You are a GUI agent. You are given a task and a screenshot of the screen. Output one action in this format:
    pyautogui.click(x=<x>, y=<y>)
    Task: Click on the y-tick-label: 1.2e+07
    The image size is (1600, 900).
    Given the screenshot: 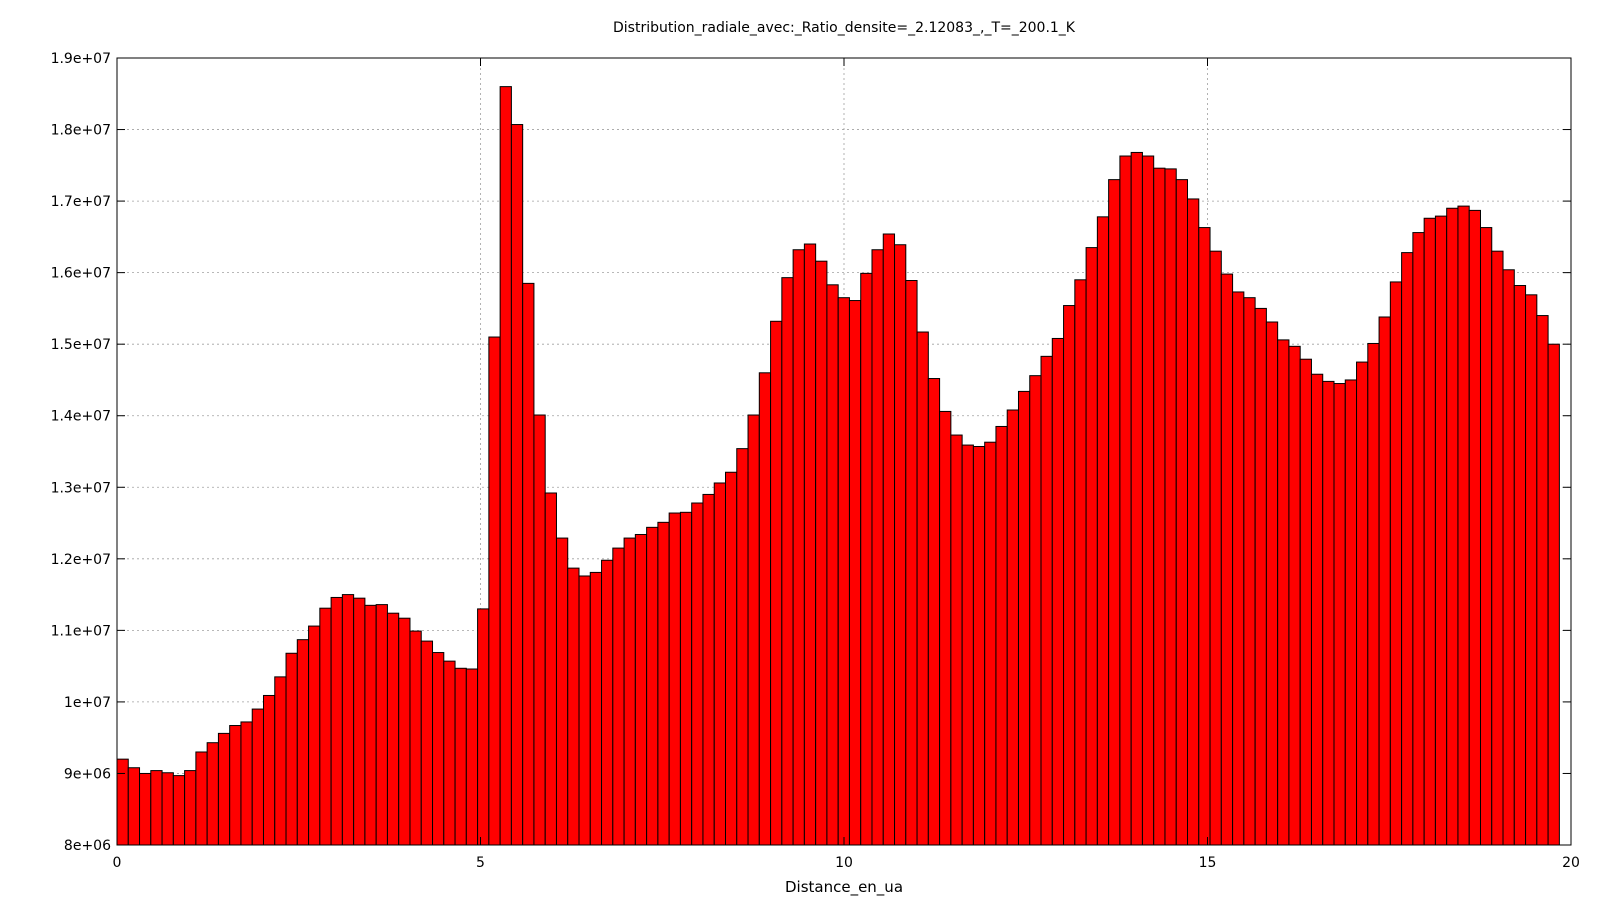 What is the action you would take?
    pyautogui.click(x=81, y=560)
    